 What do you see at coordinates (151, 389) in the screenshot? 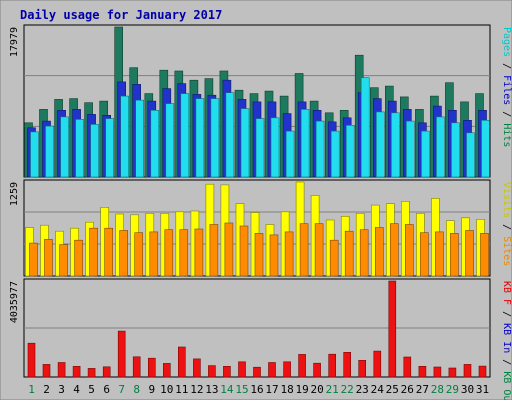
I see `x-tick-day-9: 9` at bounding box center [151, 389].